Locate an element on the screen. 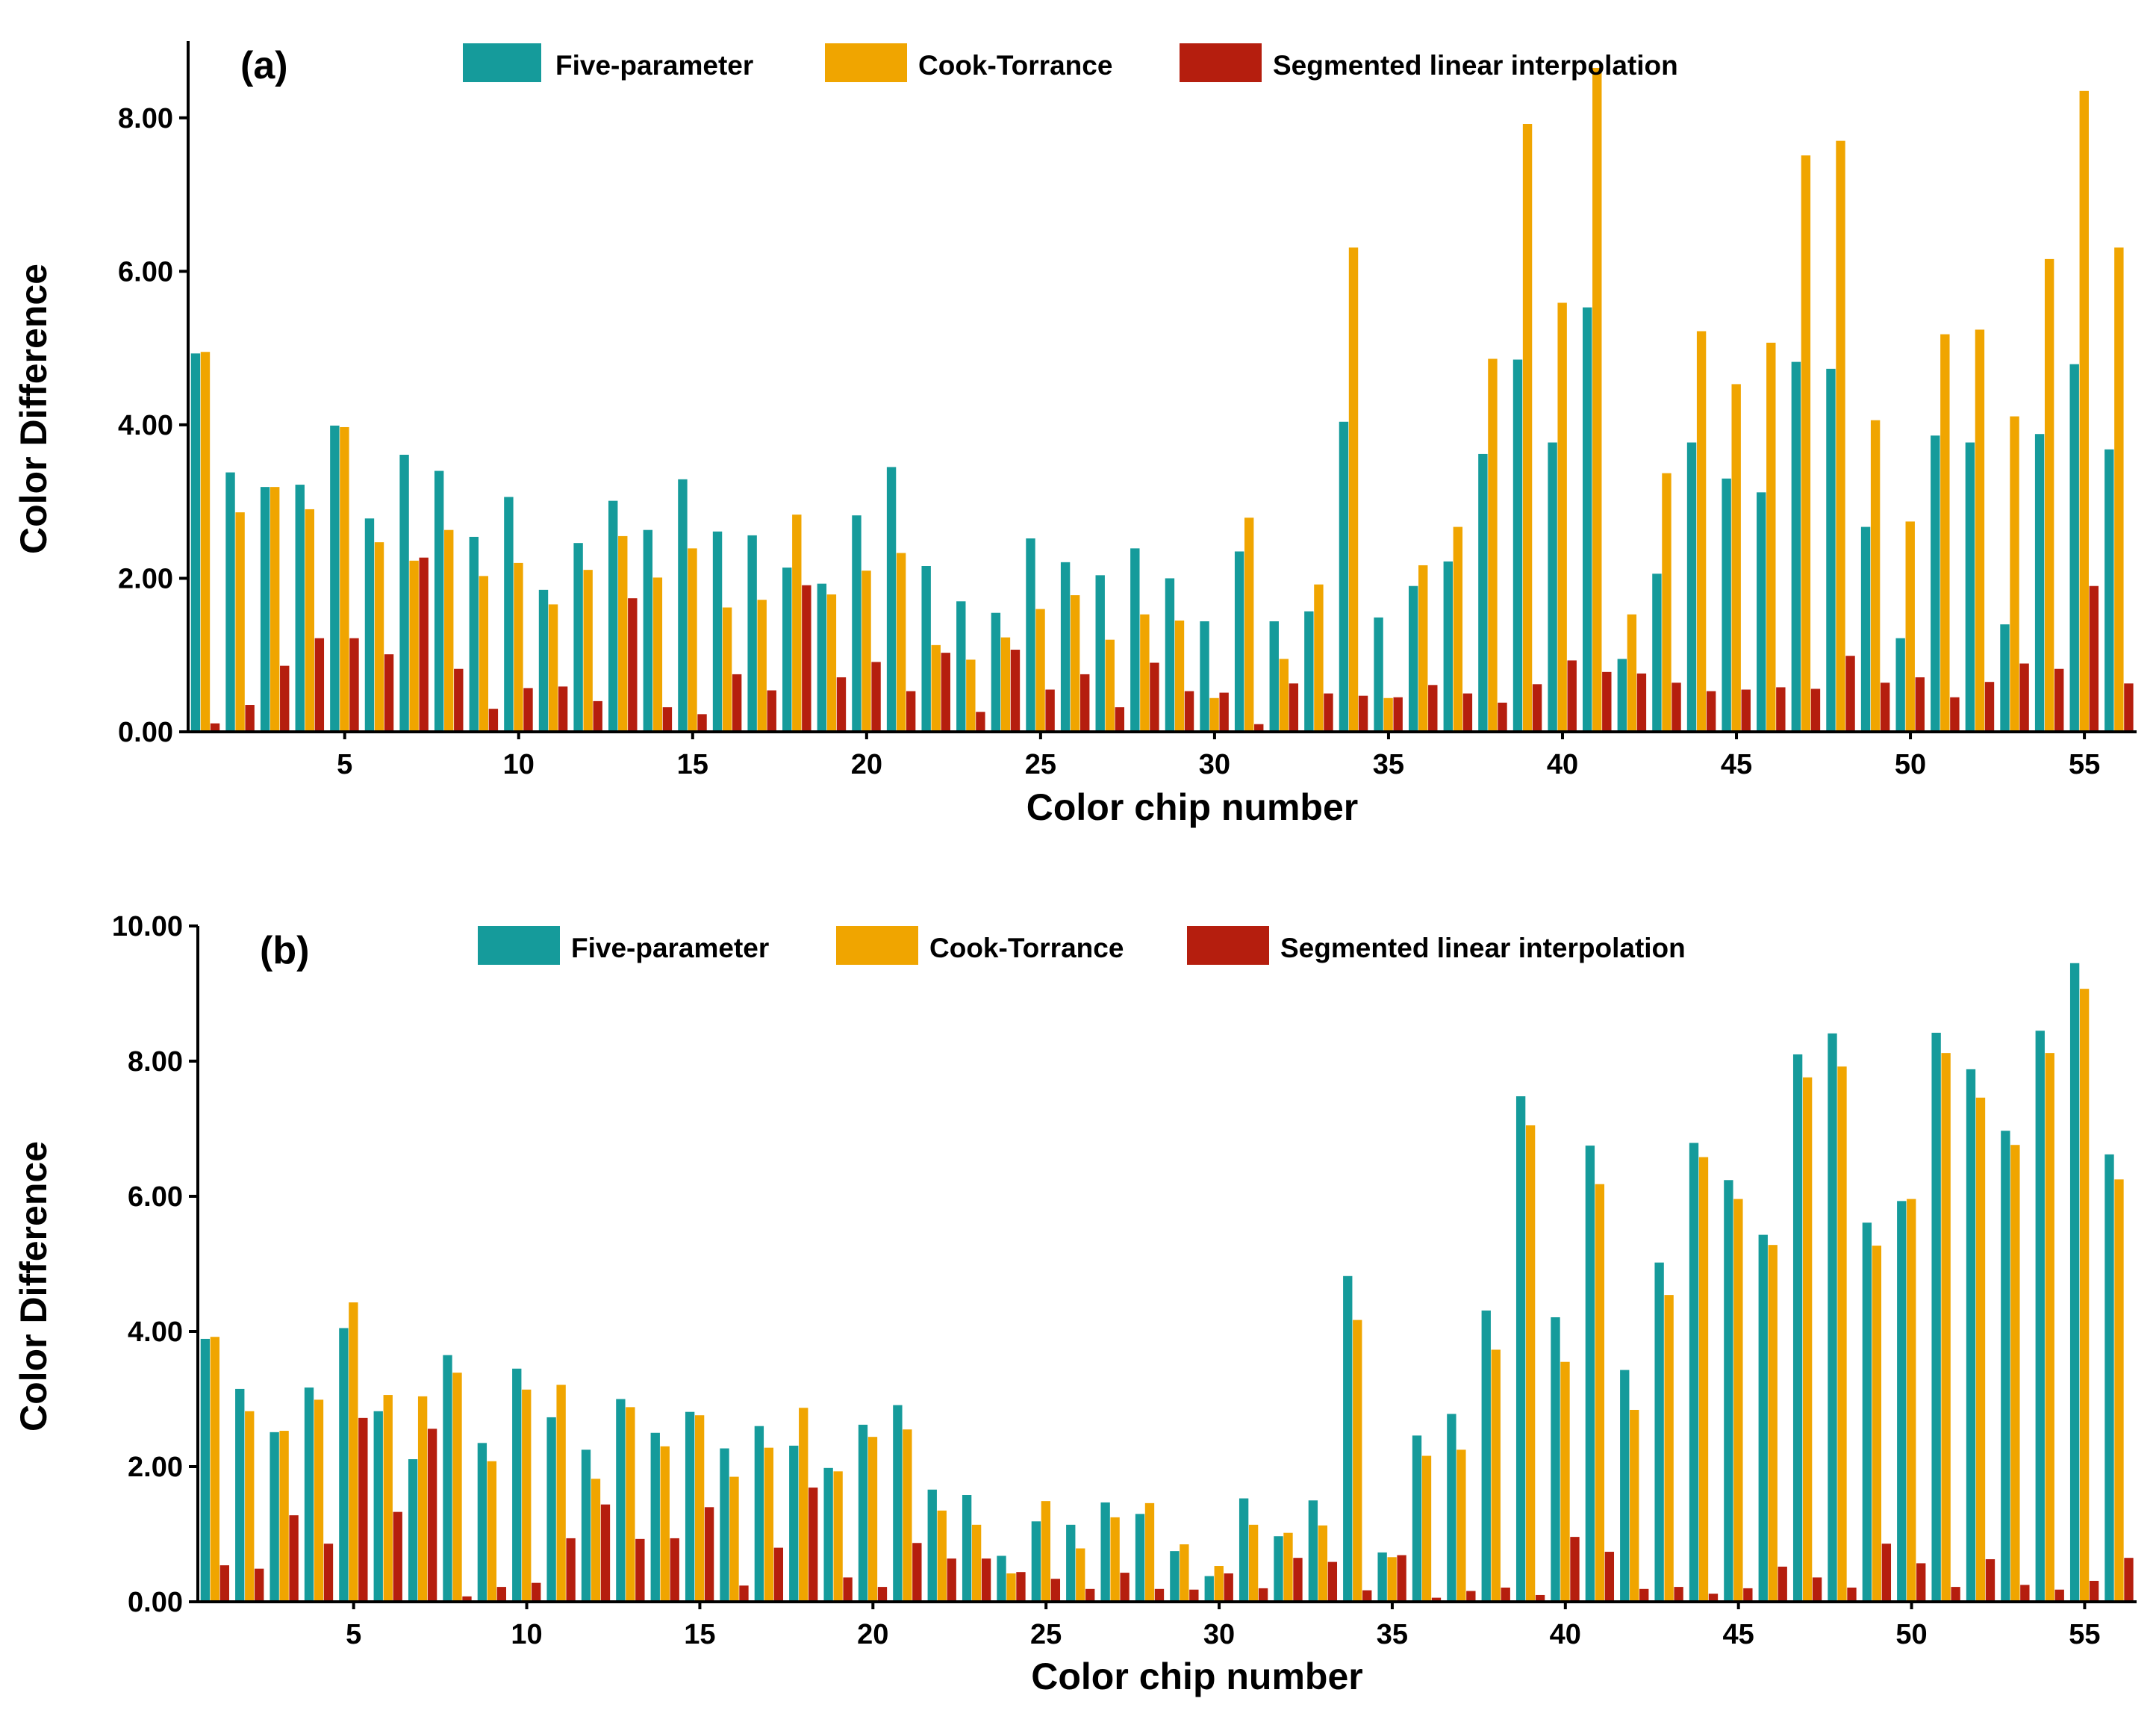  bar-five-parameter-chip-6: Five-parameter, chip 6: 2.78 is located at coordinates (369, 625).